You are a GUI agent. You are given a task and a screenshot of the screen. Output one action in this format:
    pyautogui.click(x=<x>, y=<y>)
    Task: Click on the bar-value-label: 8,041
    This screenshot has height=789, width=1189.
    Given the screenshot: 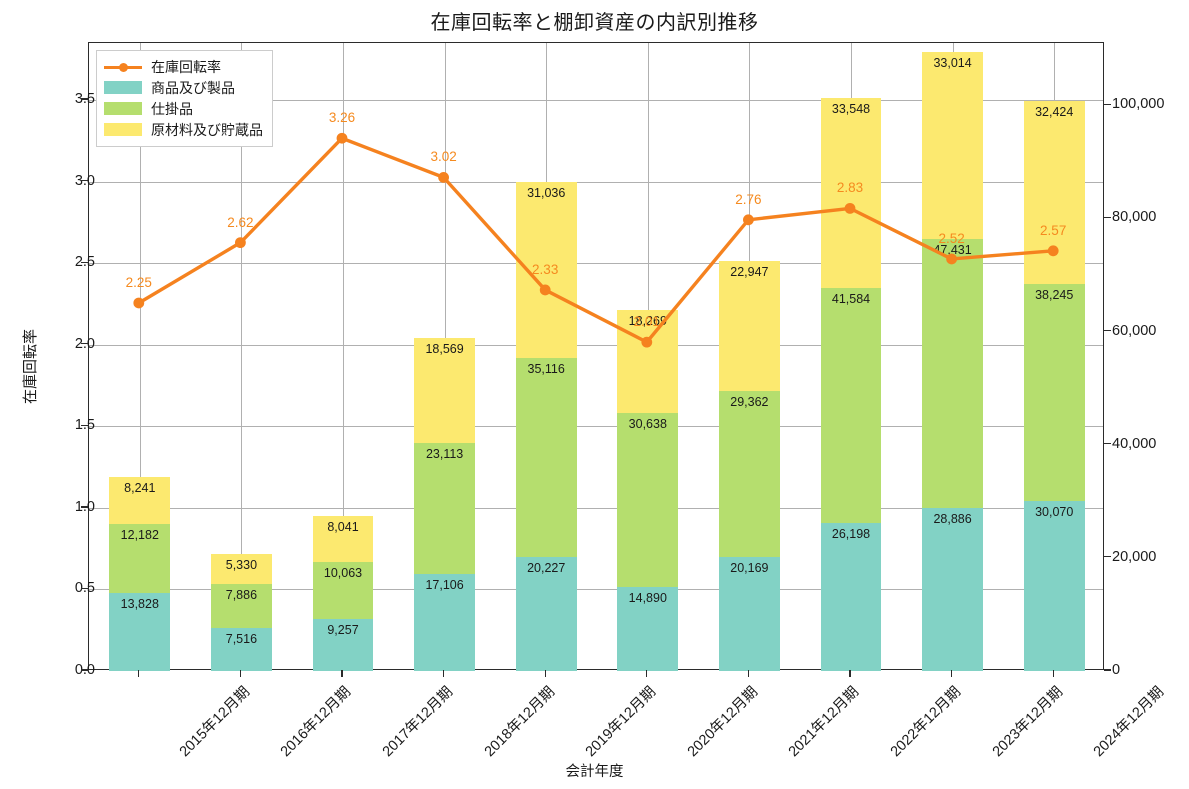 What is the action you would take?
    pyautogui.click(x=343, y=527)
    